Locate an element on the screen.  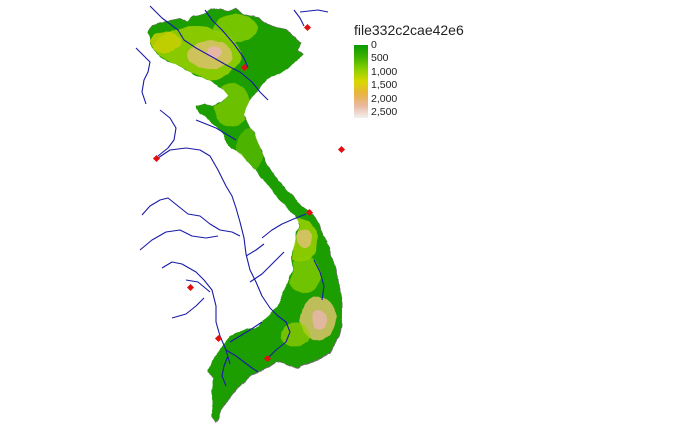
legend-tick-label: 500 is located at coordinates (380, 58).